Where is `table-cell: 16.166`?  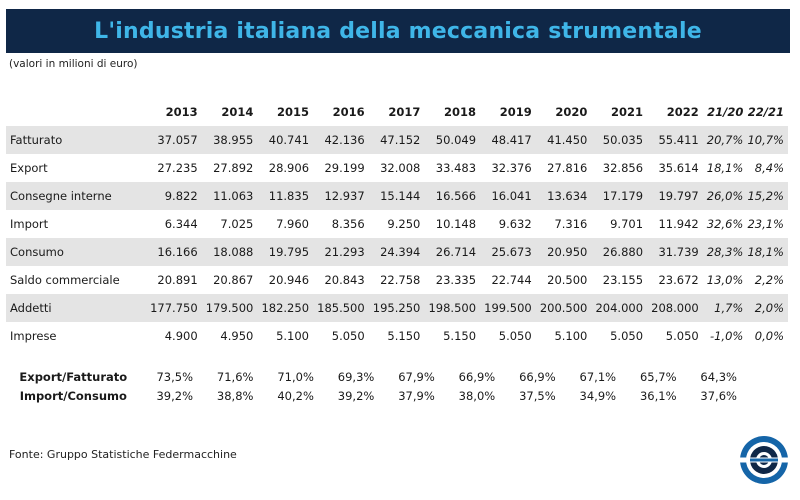 table-cell: 16.166 is located at coordinates (178, 252).